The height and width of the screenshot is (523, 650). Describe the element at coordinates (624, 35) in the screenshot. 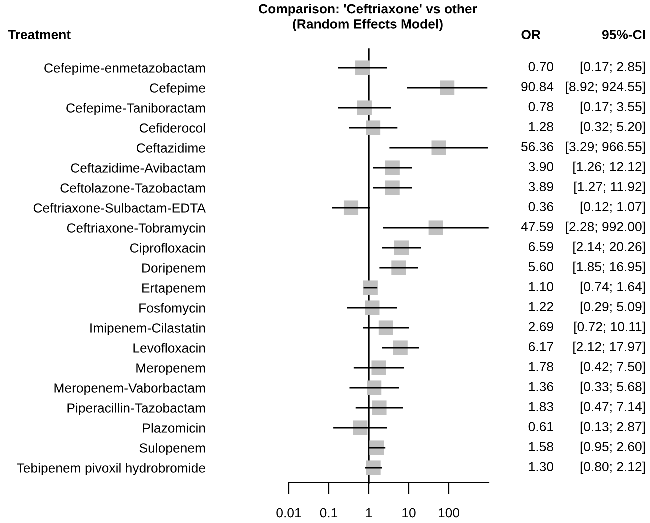

I see `text: 95%-CI` at that location.